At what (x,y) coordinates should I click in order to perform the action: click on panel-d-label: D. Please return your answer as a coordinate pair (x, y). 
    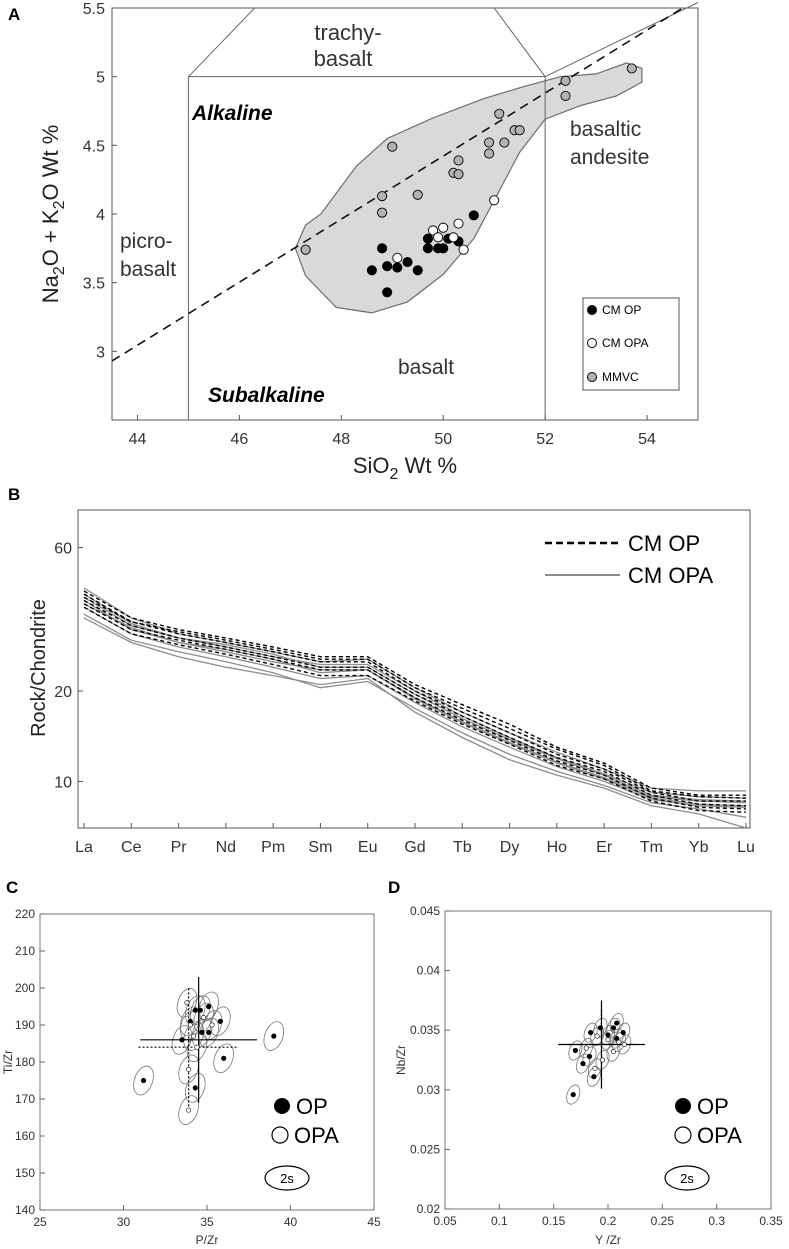
    Looking at the image, I should click on (394, 887).